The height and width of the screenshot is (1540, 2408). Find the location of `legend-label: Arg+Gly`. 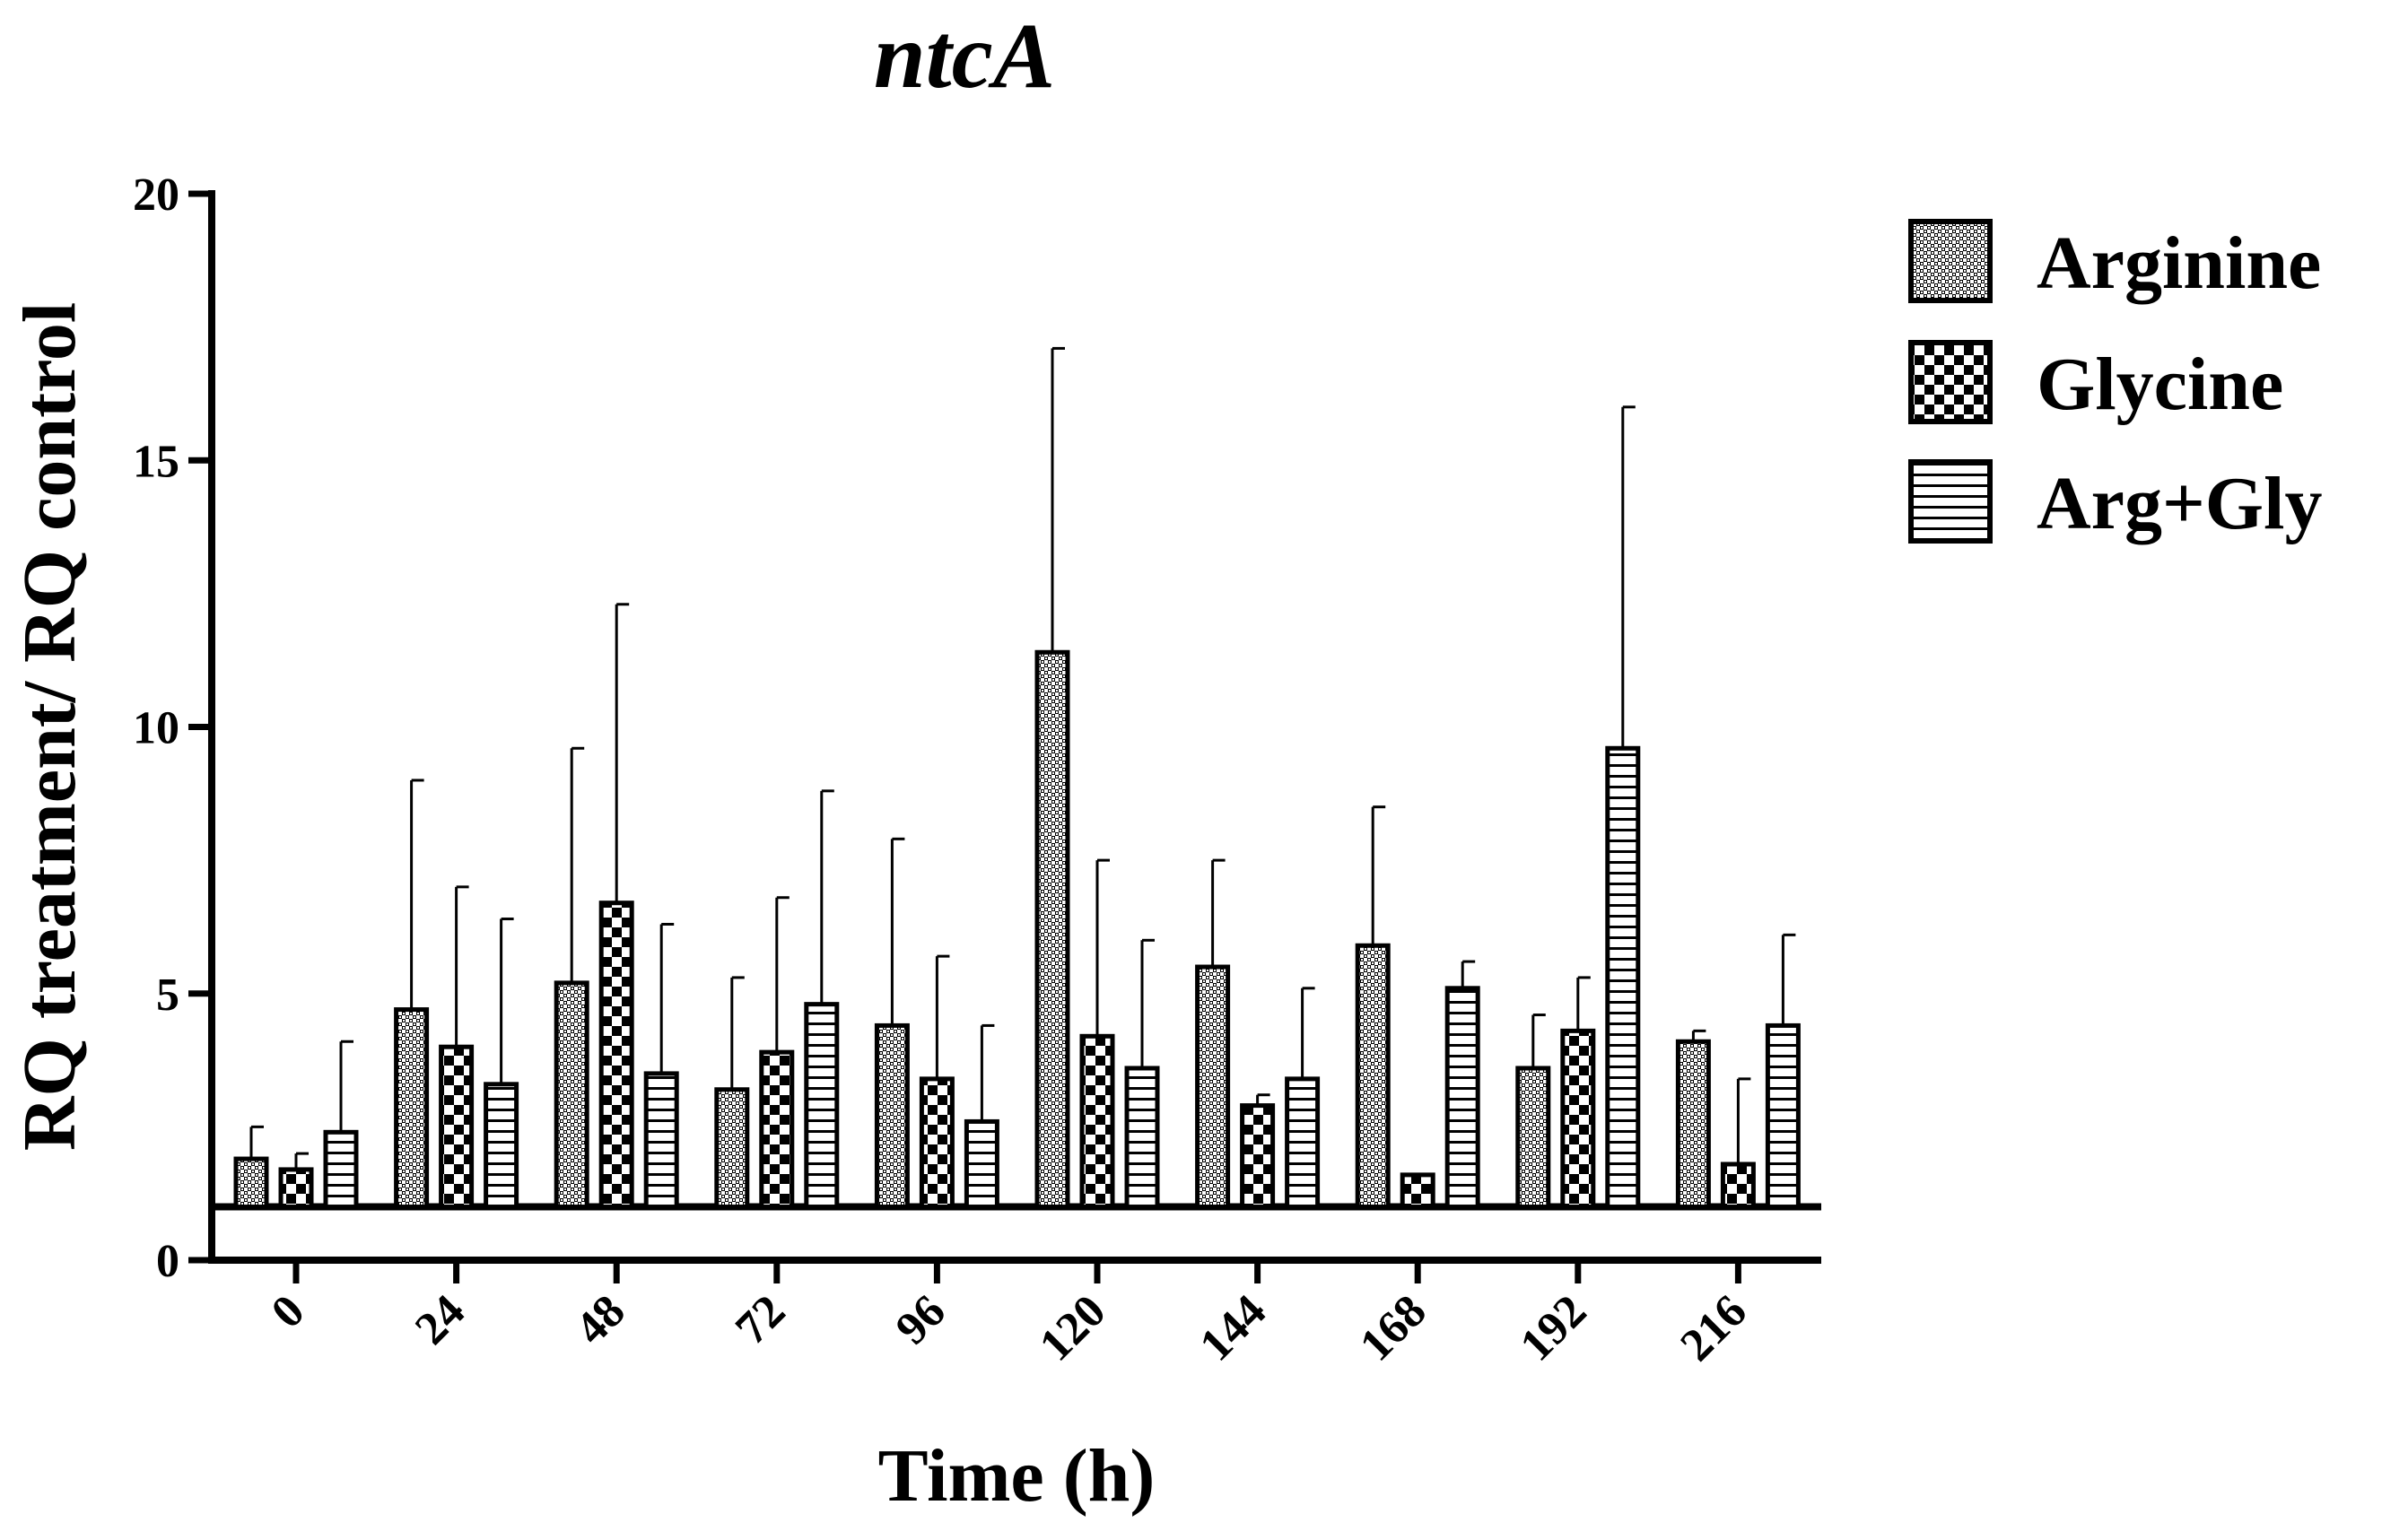

legend-label: Arg+Gly is located at coordinates (2180, 503).